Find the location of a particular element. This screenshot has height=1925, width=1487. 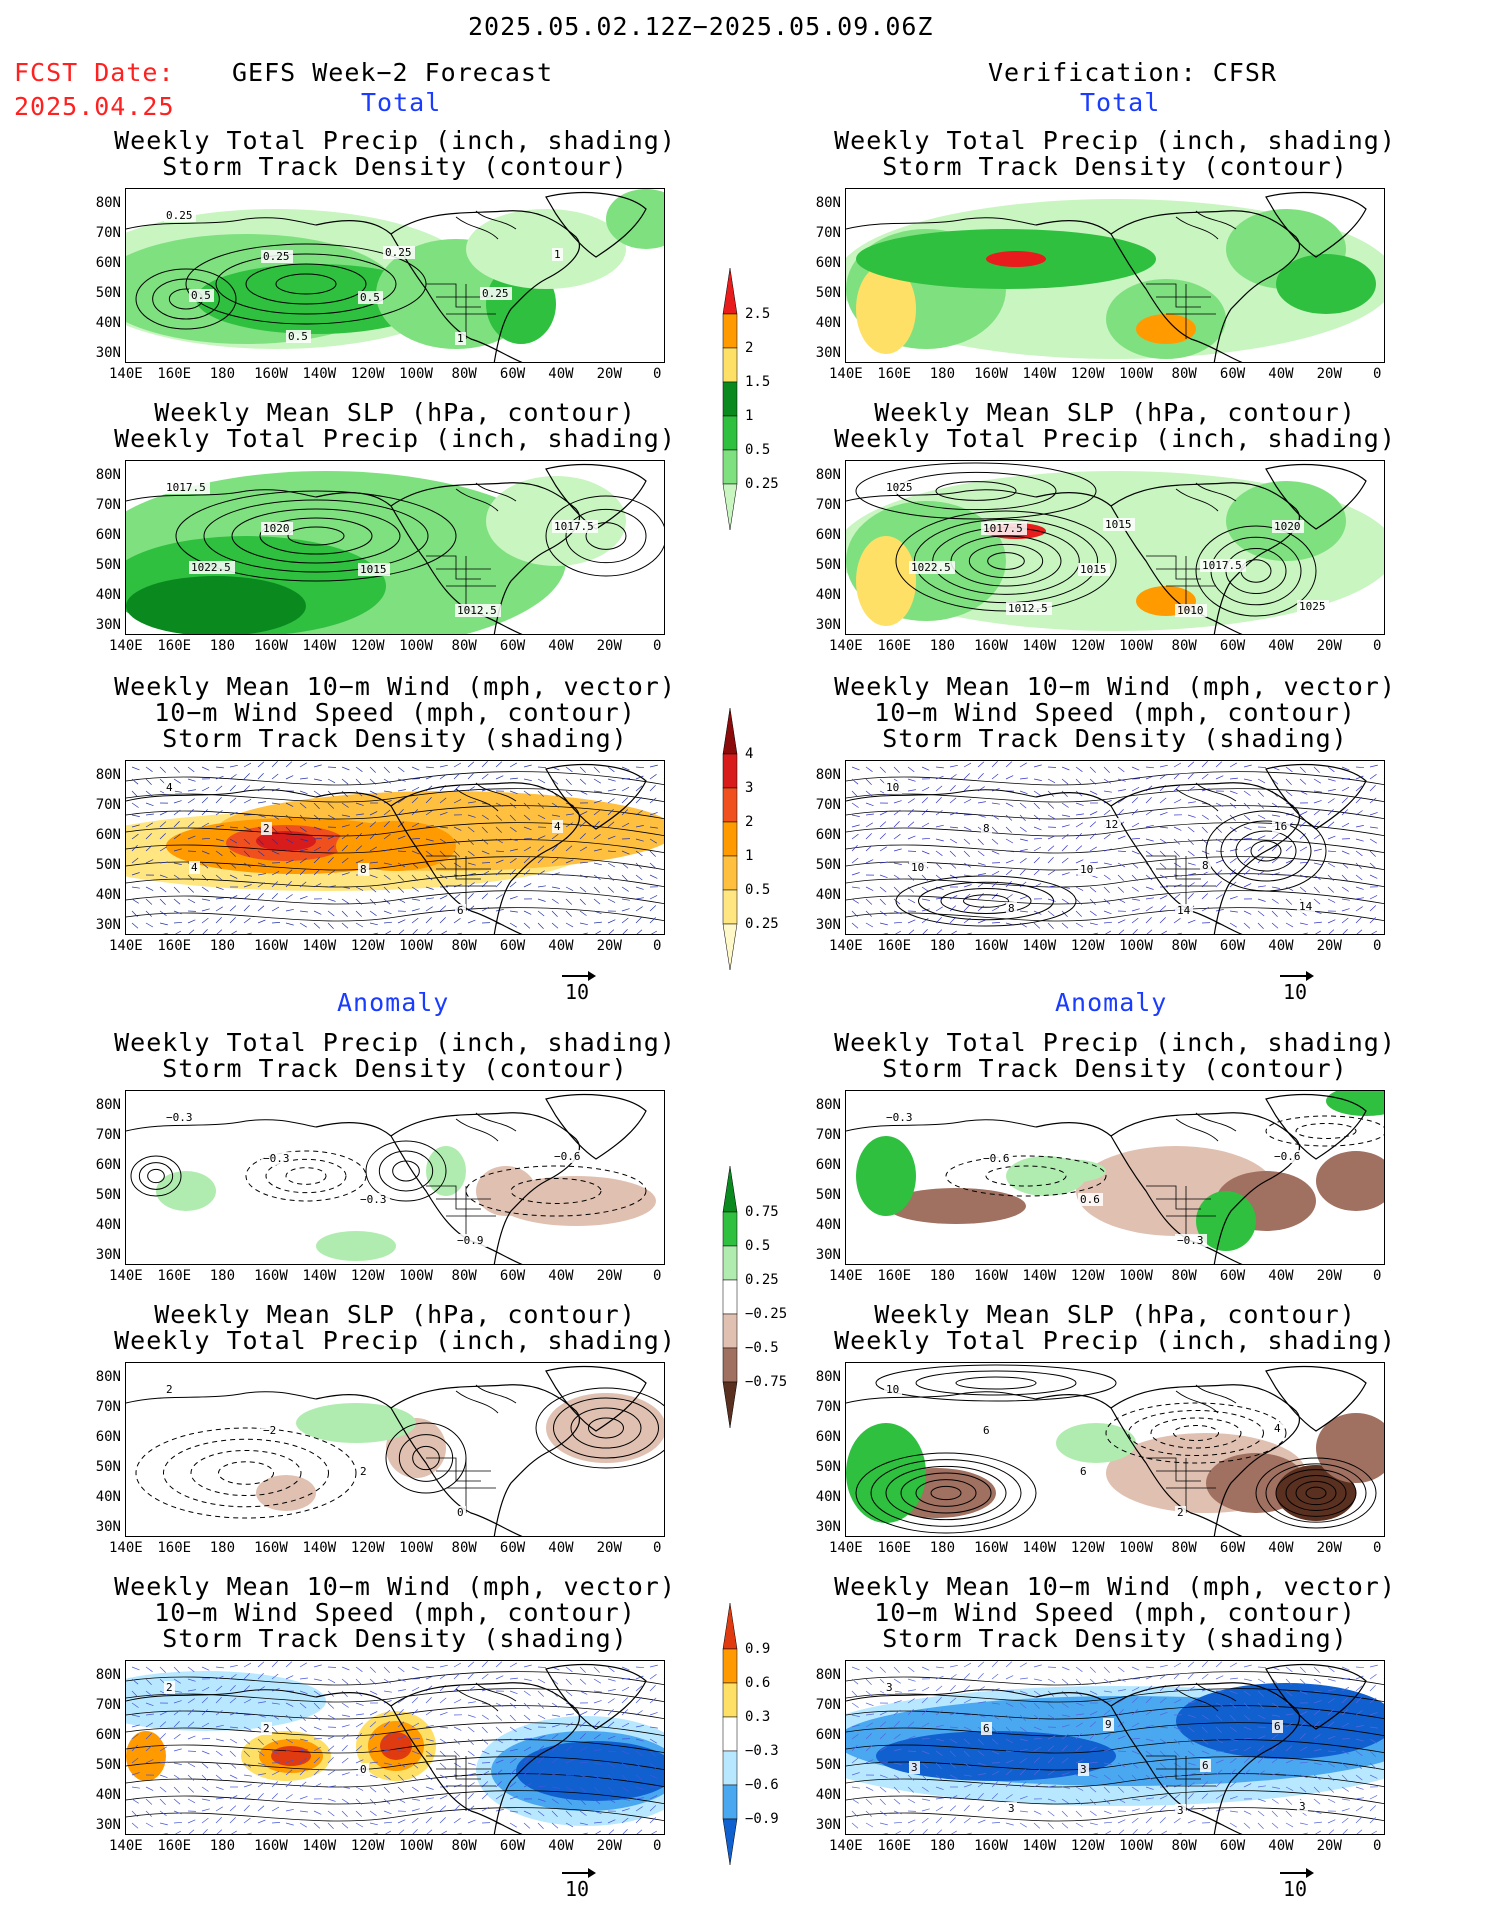

colorbar-total_track is located at coordinates (730, 839).